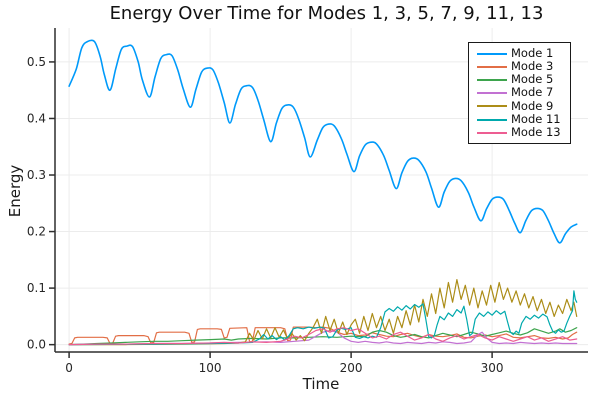  Describe the element at coordinates (532, 79) in the screenshot. I see `legend-label: Mode 5` at that location.